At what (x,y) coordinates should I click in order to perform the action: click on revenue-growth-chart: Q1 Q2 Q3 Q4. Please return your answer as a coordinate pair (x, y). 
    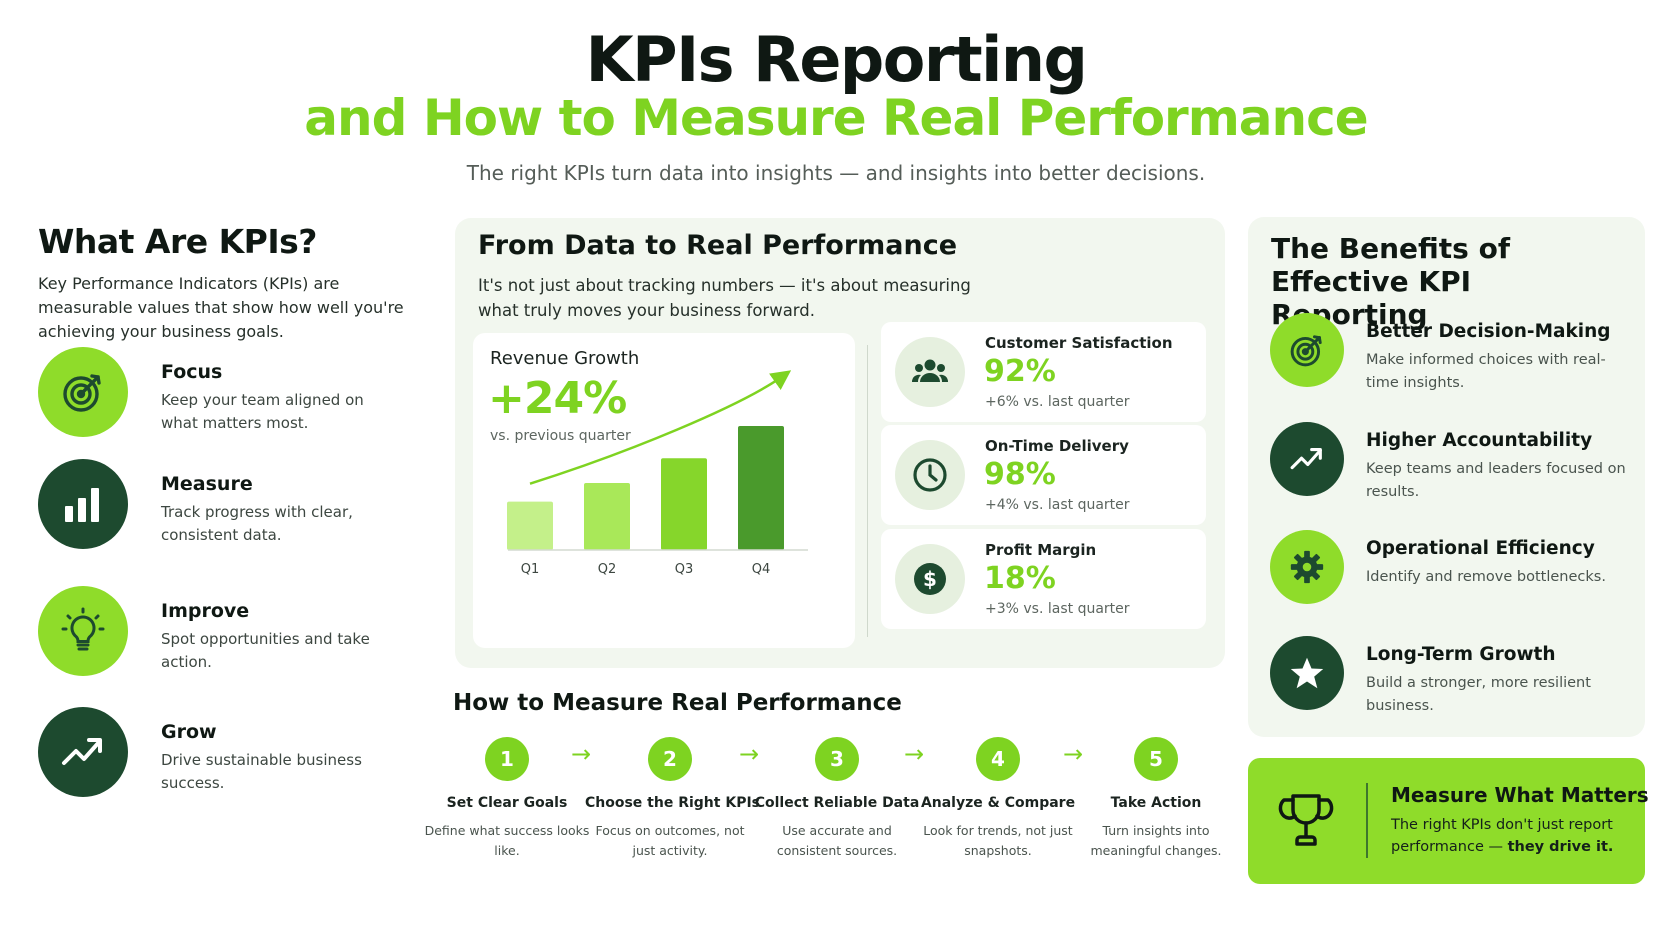
    Looking at the image, I should click on (657, 473).